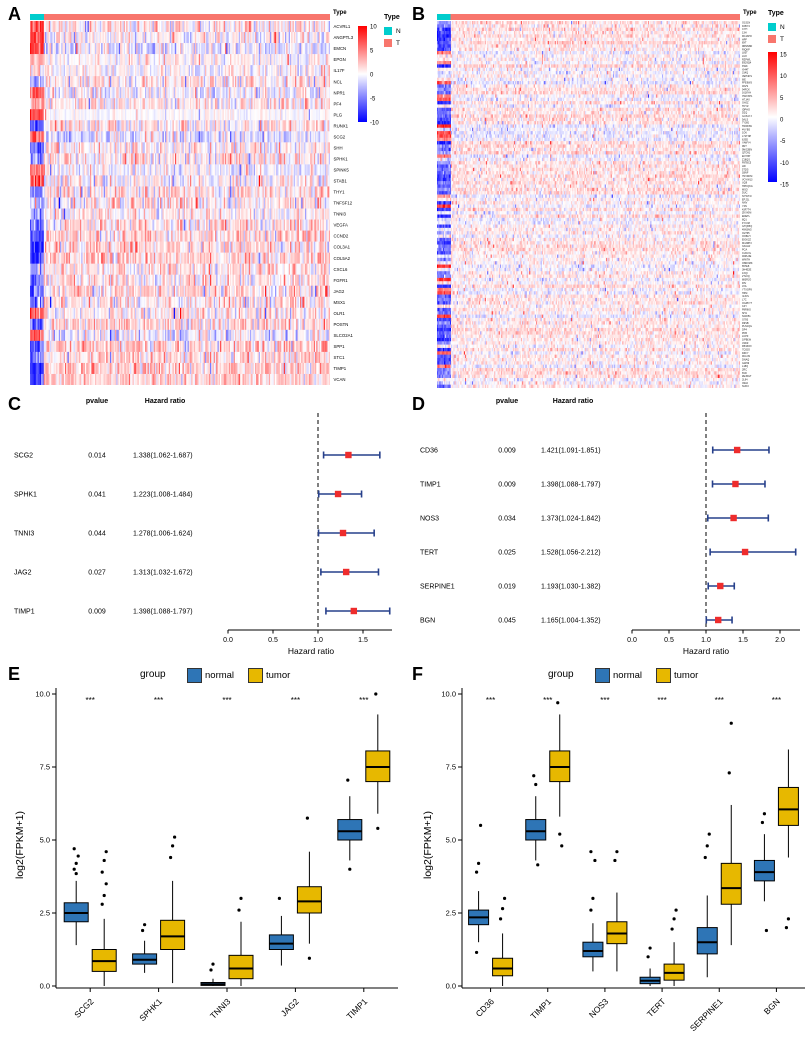  What do you see at coordinates (747, 76) in the screenshot?
I see `heatmap-b-row-label: VEH4KS` at bounding box center [747, 76].